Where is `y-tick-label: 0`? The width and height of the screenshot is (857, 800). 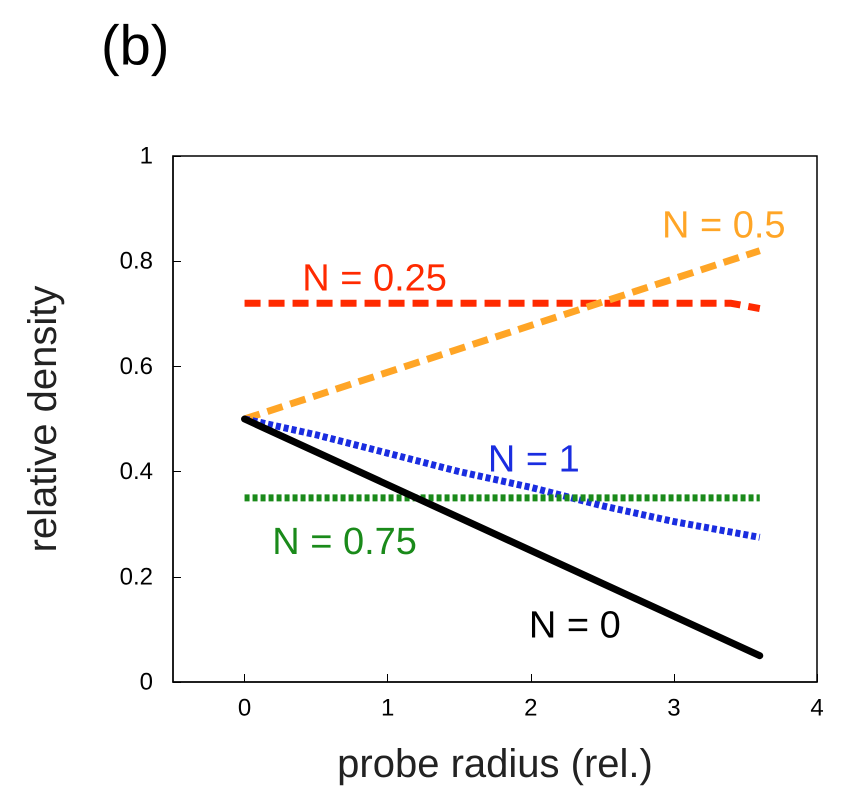
y-tick-label: 0 is located at coordinates (146, 682).